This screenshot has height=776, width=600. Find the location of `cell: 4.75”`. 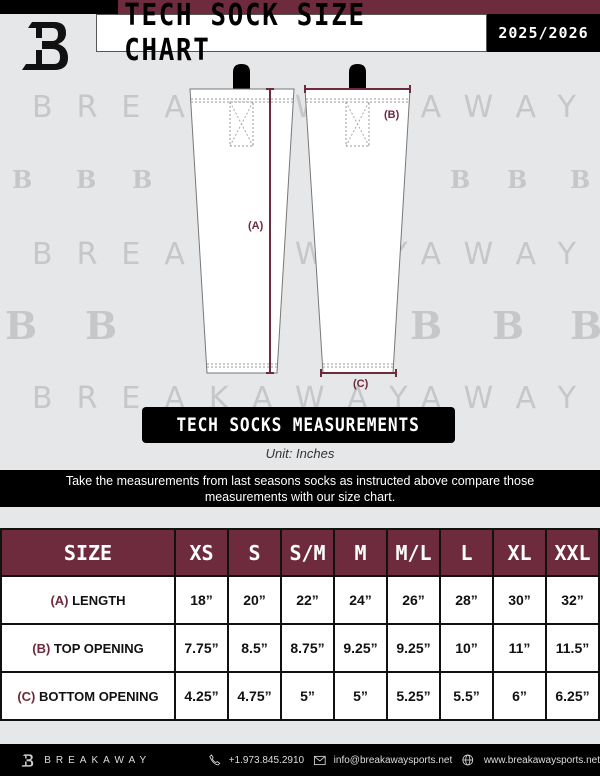

cell: 4.75” is located at coordinates (254, 696).